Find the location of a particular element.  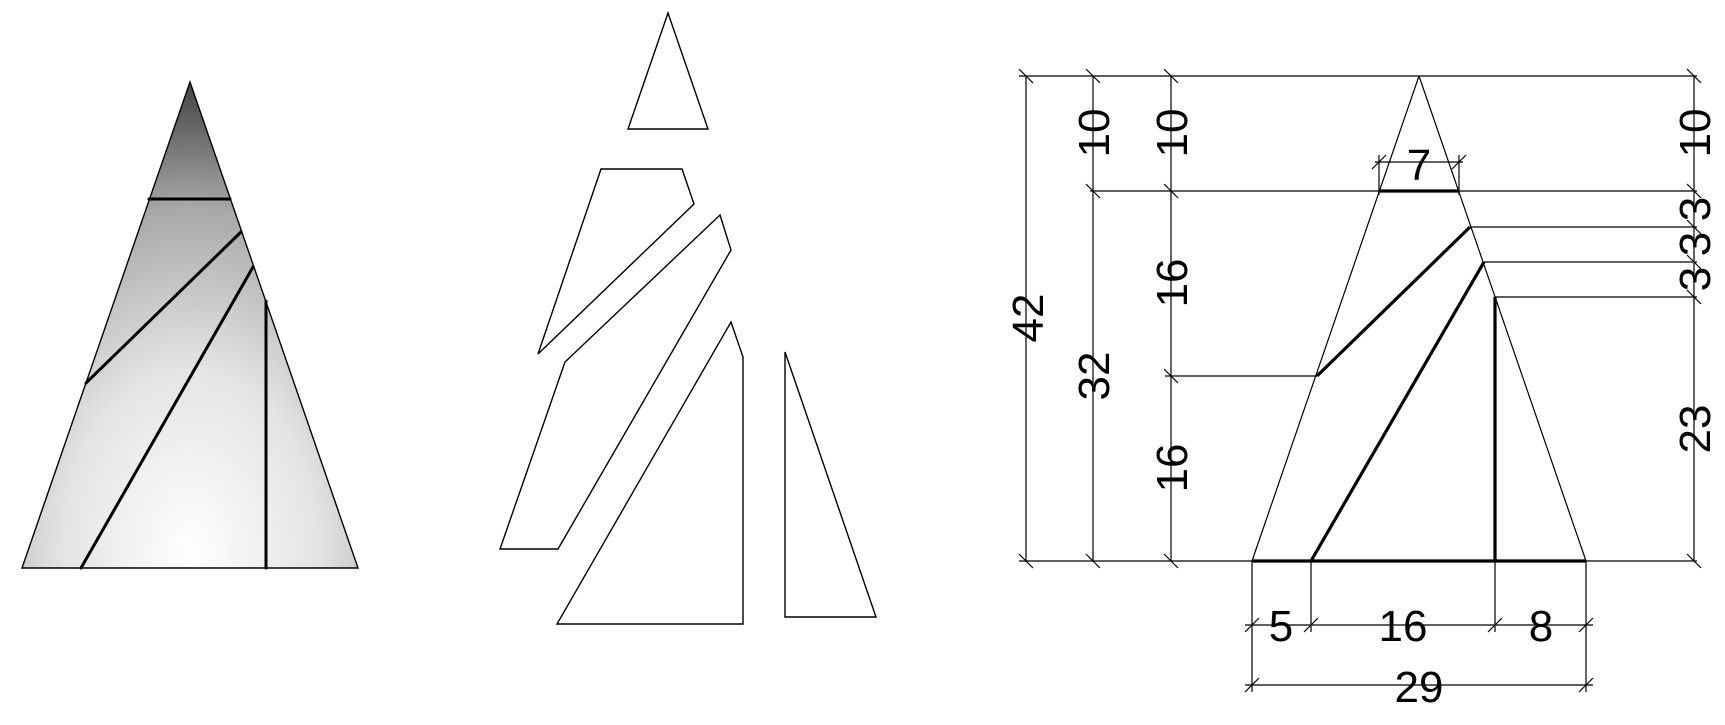

label-top-width: 7 is located at coordinates (1419, 165).